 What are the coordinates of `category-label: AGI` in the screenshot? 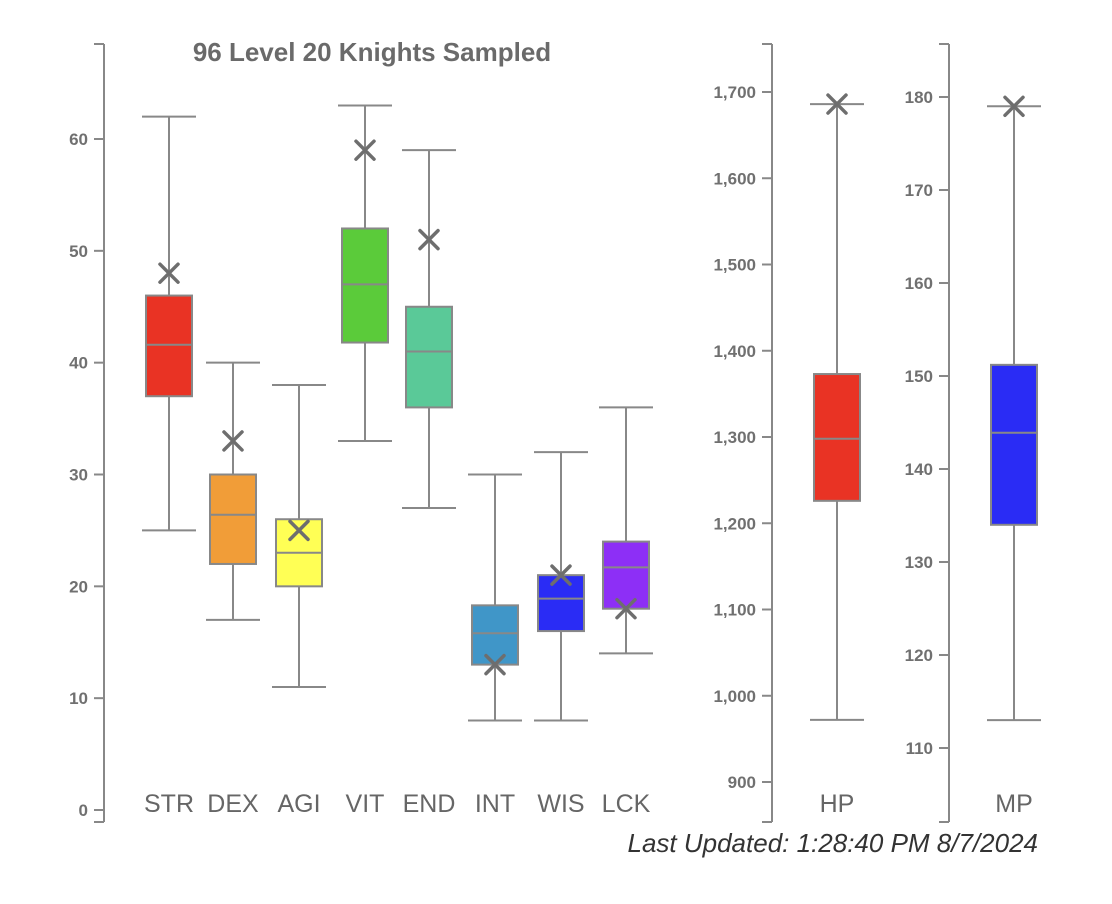 It's located at (298, 804).